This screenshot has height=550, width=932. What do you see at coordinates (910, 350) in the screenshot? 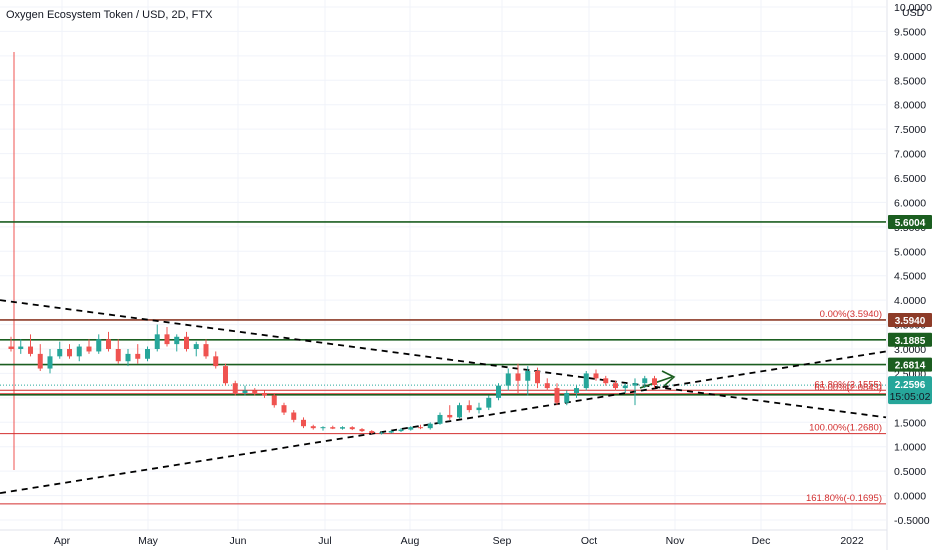
I see `y-tick-label: 3.0000` at bounding box center [910, 350].